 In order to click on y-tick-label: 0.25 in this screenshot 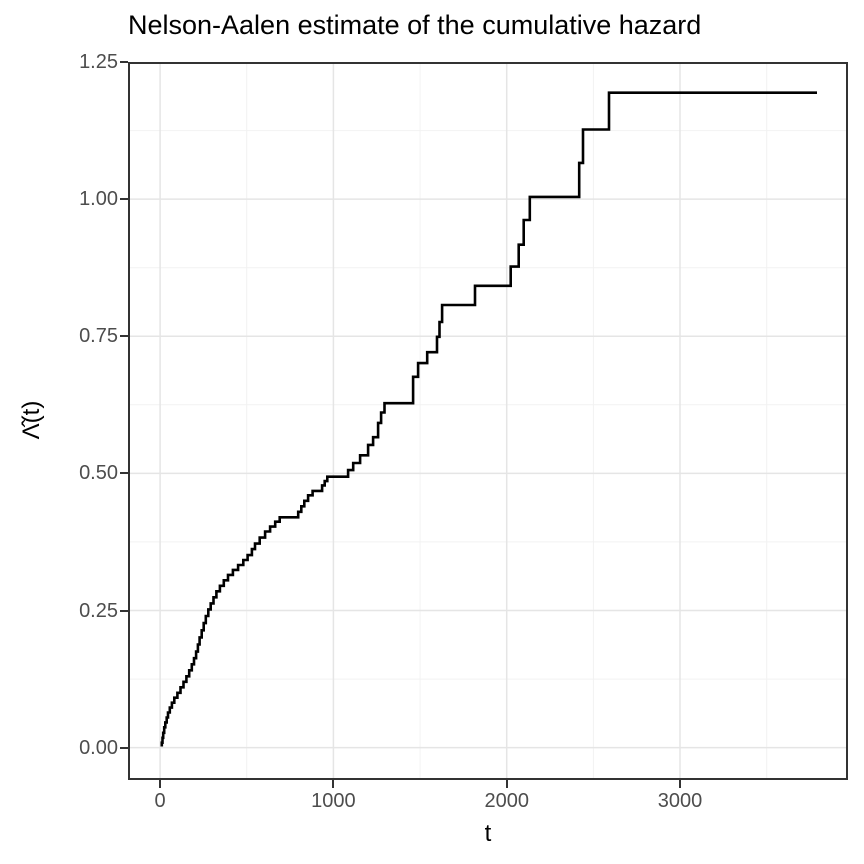, I will do `click(98, 610)`.